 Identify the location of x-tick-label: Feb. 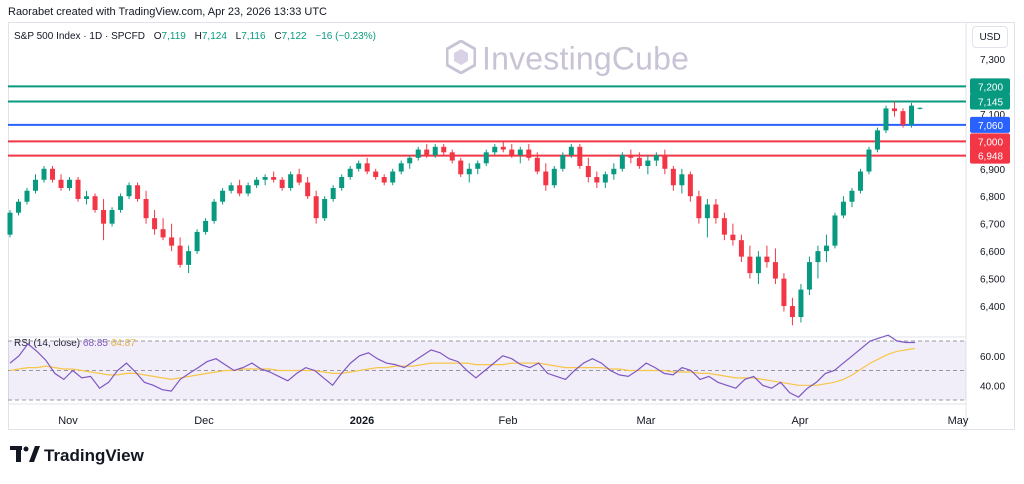
(508, 421).